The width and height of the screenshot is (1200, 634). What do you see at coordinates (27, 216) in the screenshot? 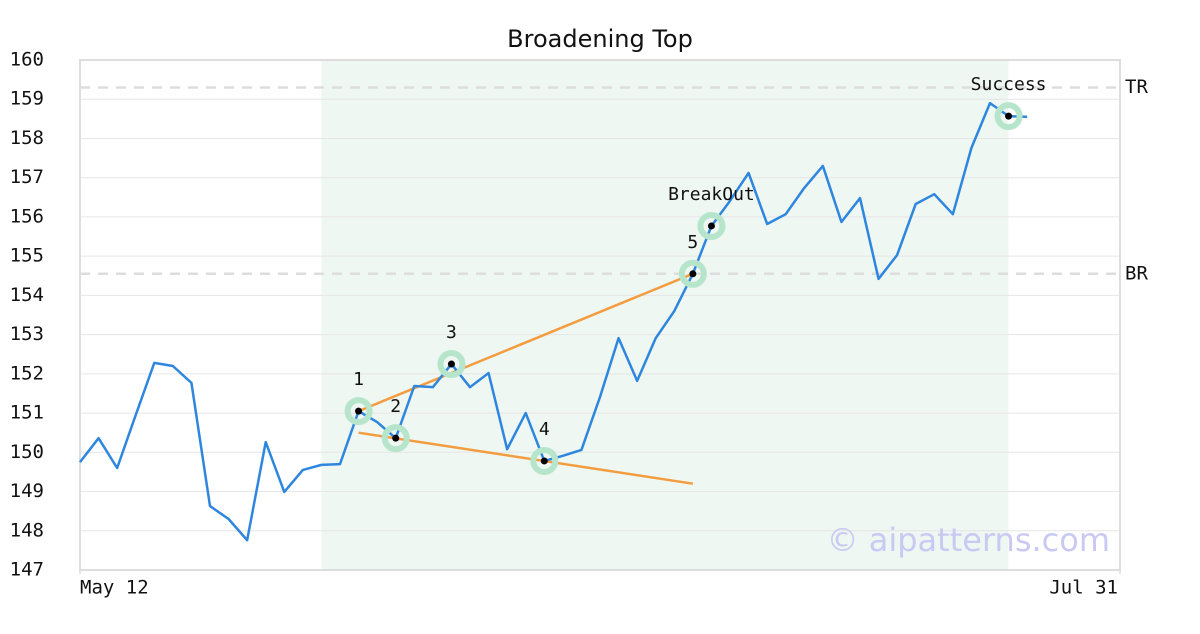
I see `y-tick-label: 156` at bounding box center [27, 216].